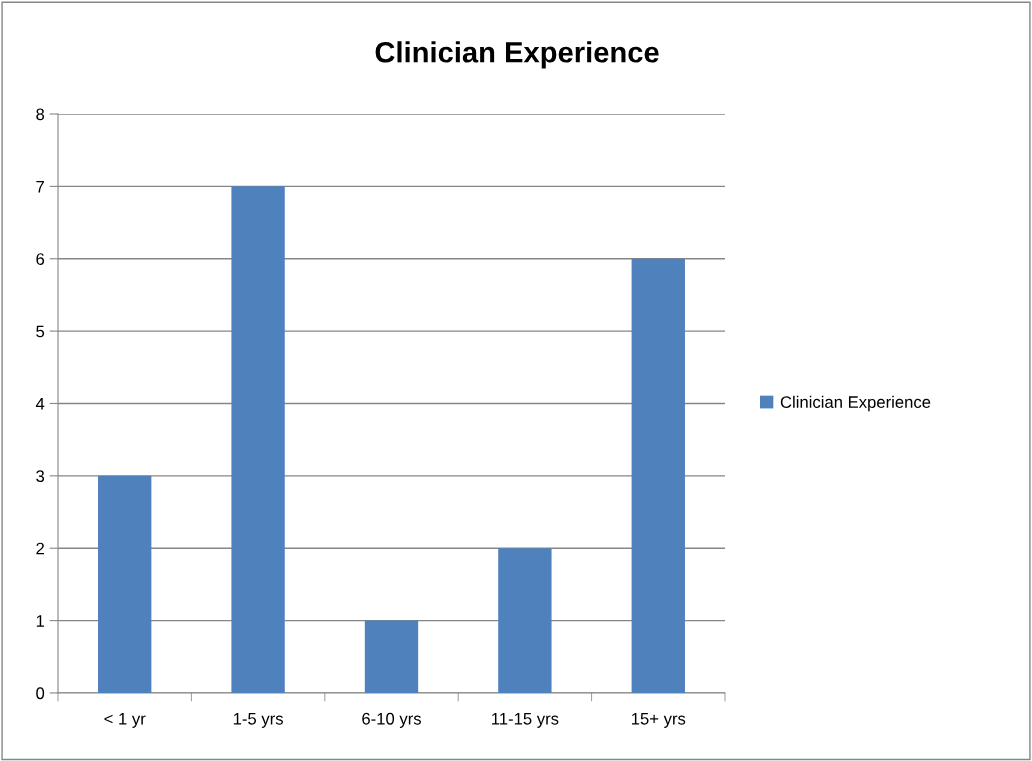 The image size is (1032, 761). What do you see at coordinates (40, 548) in the screenshot?
I see `y-tick-label: 2` at bounding box center [40, 548].